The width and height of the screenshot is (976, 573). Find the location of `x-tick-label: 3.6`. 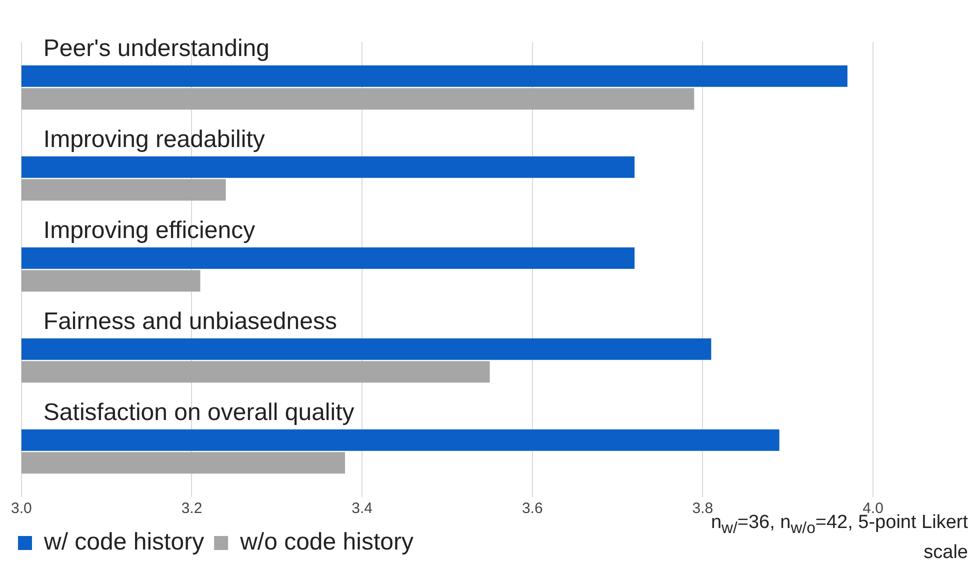

x-tick-label: 3.6 is located at coordinates (532, 509).